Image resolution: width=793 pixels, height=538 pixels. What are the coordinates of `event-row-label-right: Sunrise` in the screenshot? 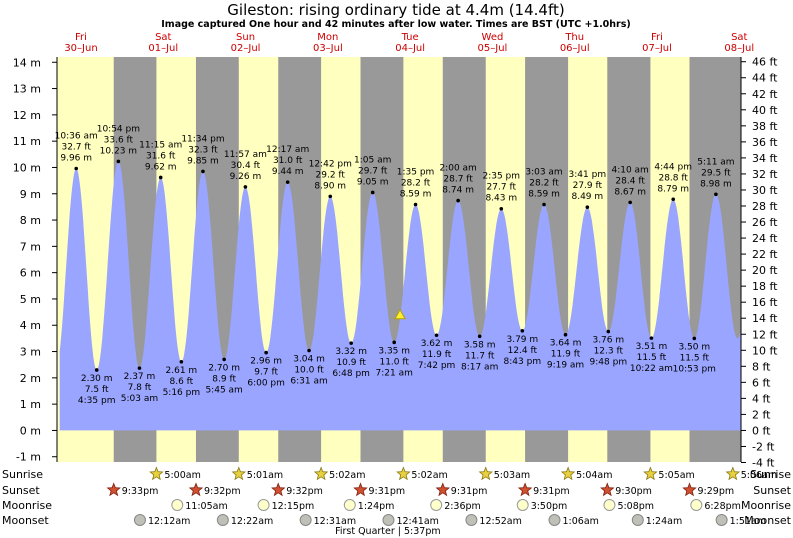 It's located at (770, 474).